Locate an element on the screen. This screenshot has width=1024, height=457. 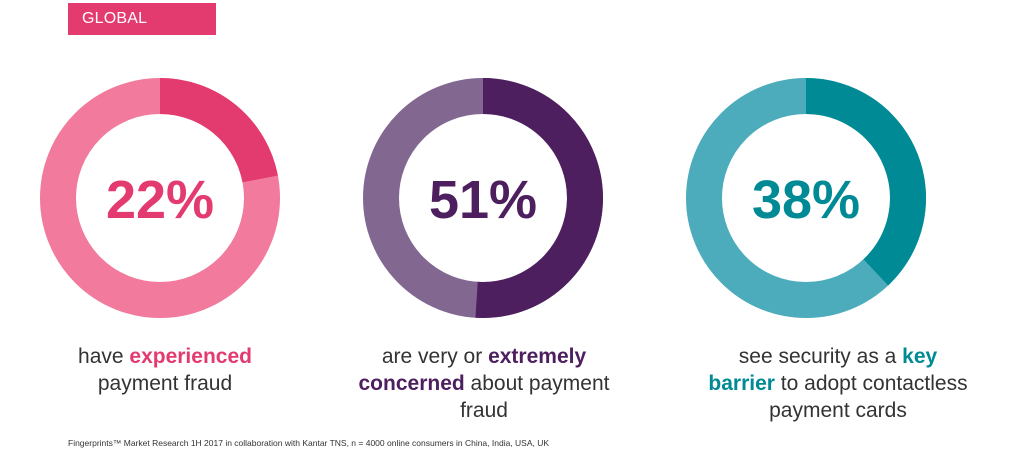
caption-pre: are very or is located at coordinates (435, 356).